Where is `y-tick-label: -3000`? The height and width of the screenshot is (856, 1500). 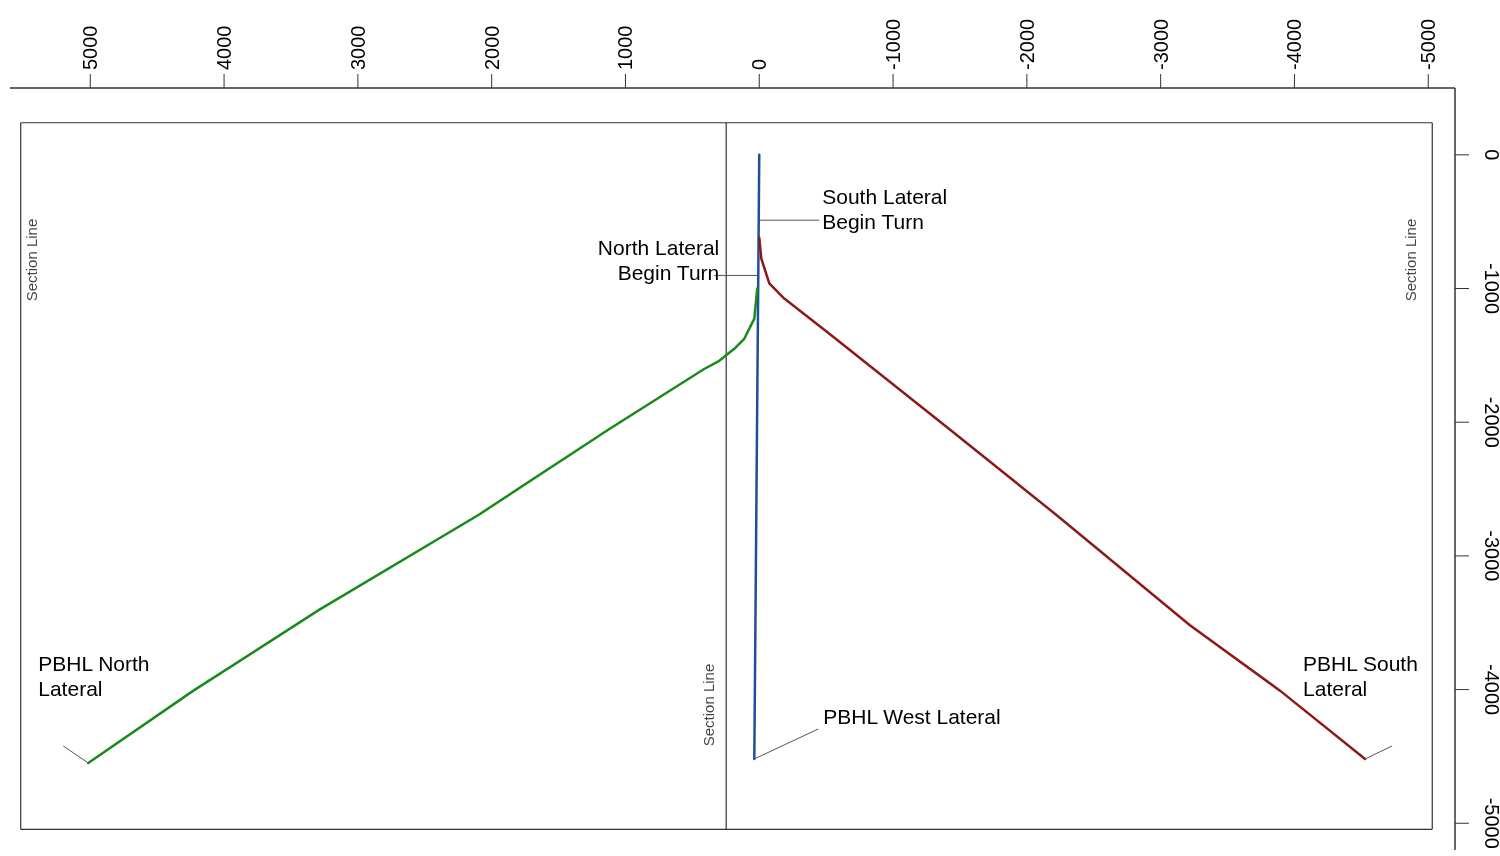 y-tick-label: -3000 is located at coordinates (1490, 556).